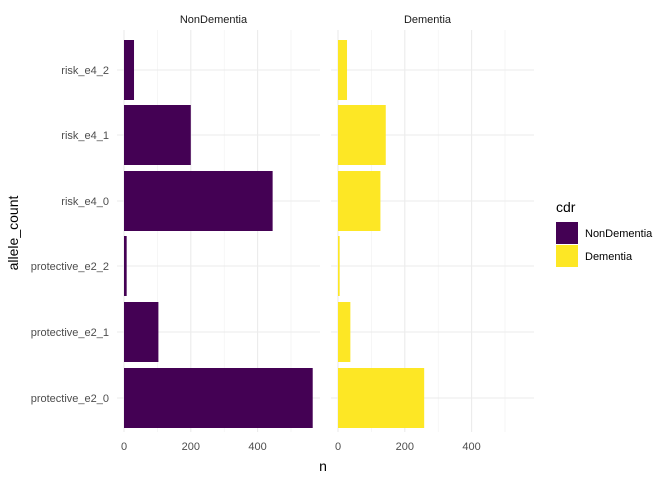 Image resolution: width=672 pixels, height=480 pixels. What do you see at coordinates (13, 233) in the screenshot?
I see `y-axis-title: allele_count` at bounding box center [13, 233].